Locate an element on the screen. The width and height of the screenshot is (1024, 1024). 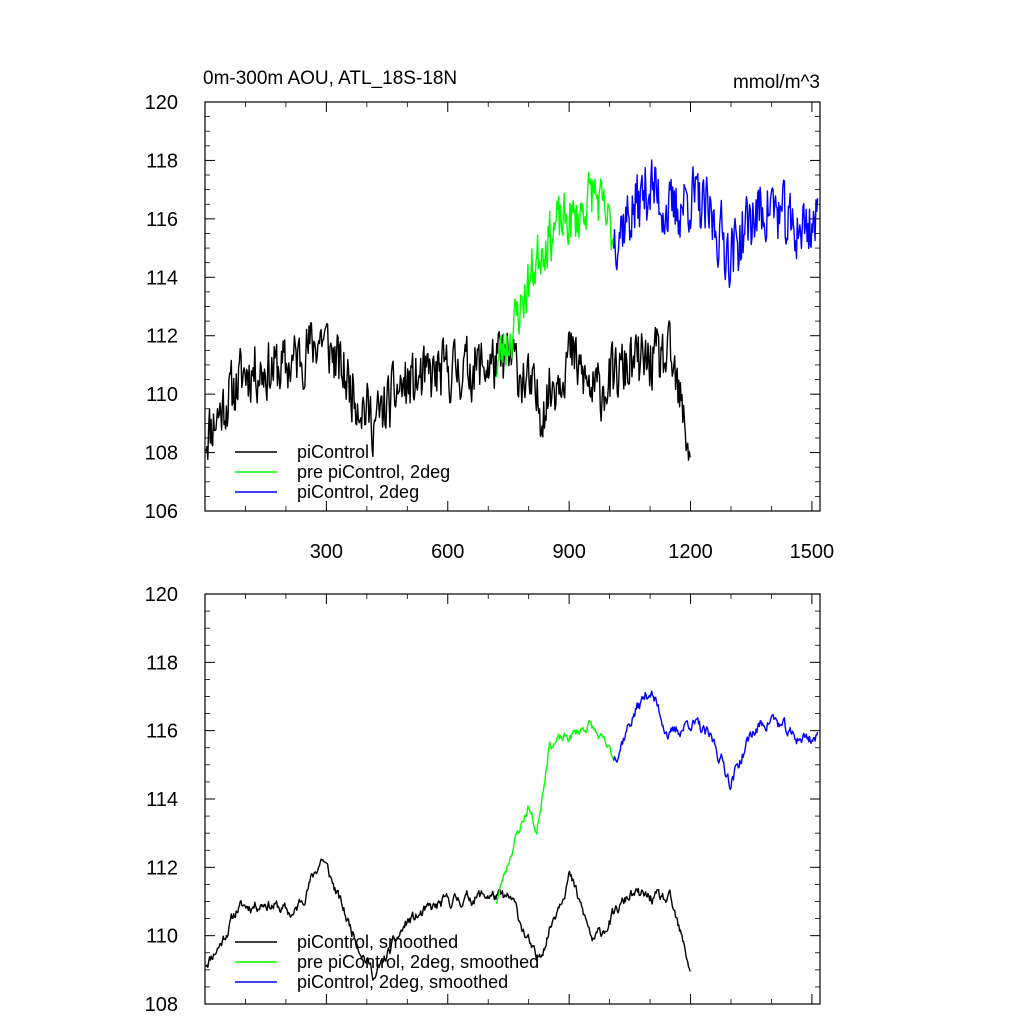
series-line-pre-picontrol-2deg-smoothed is located at coordinates (555, 812).